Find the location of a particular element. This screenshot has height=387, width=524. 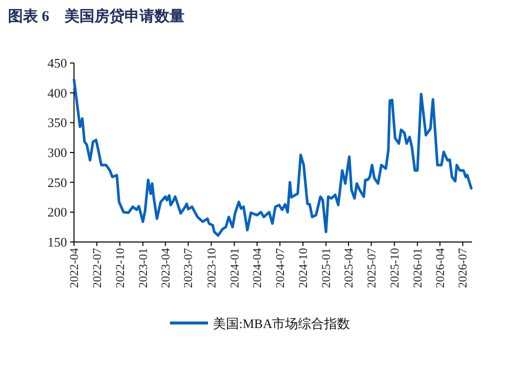

y-tick-label: 350 is located at coordinates (57, 122).